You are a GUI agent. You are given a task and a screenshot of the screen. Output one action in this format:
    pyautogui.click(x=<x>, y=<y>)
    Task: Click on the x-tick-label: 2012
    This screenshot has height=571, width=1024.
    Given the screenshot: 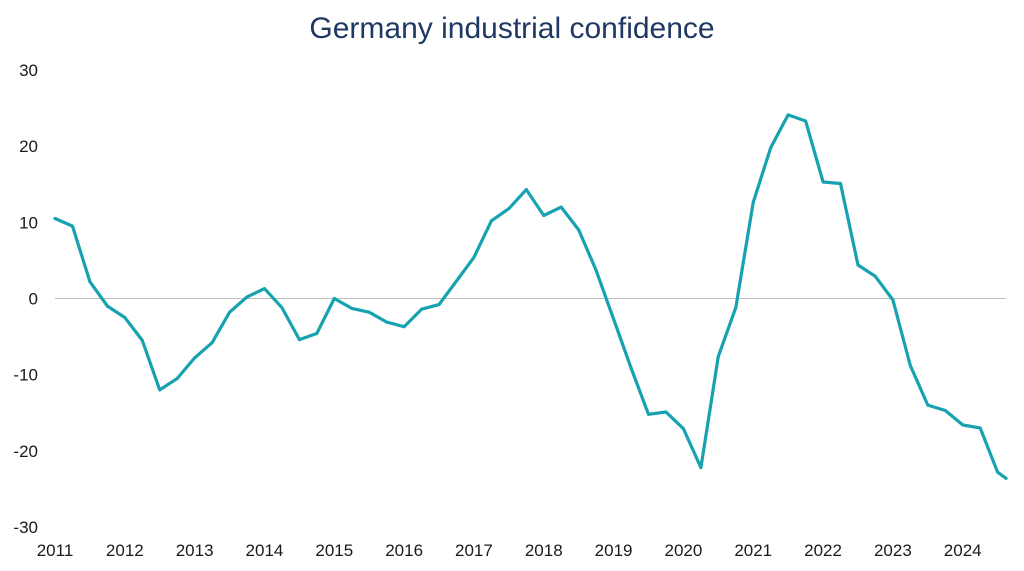 What is the action you would take?
    pyautogui.click(x=125, y=550)
    